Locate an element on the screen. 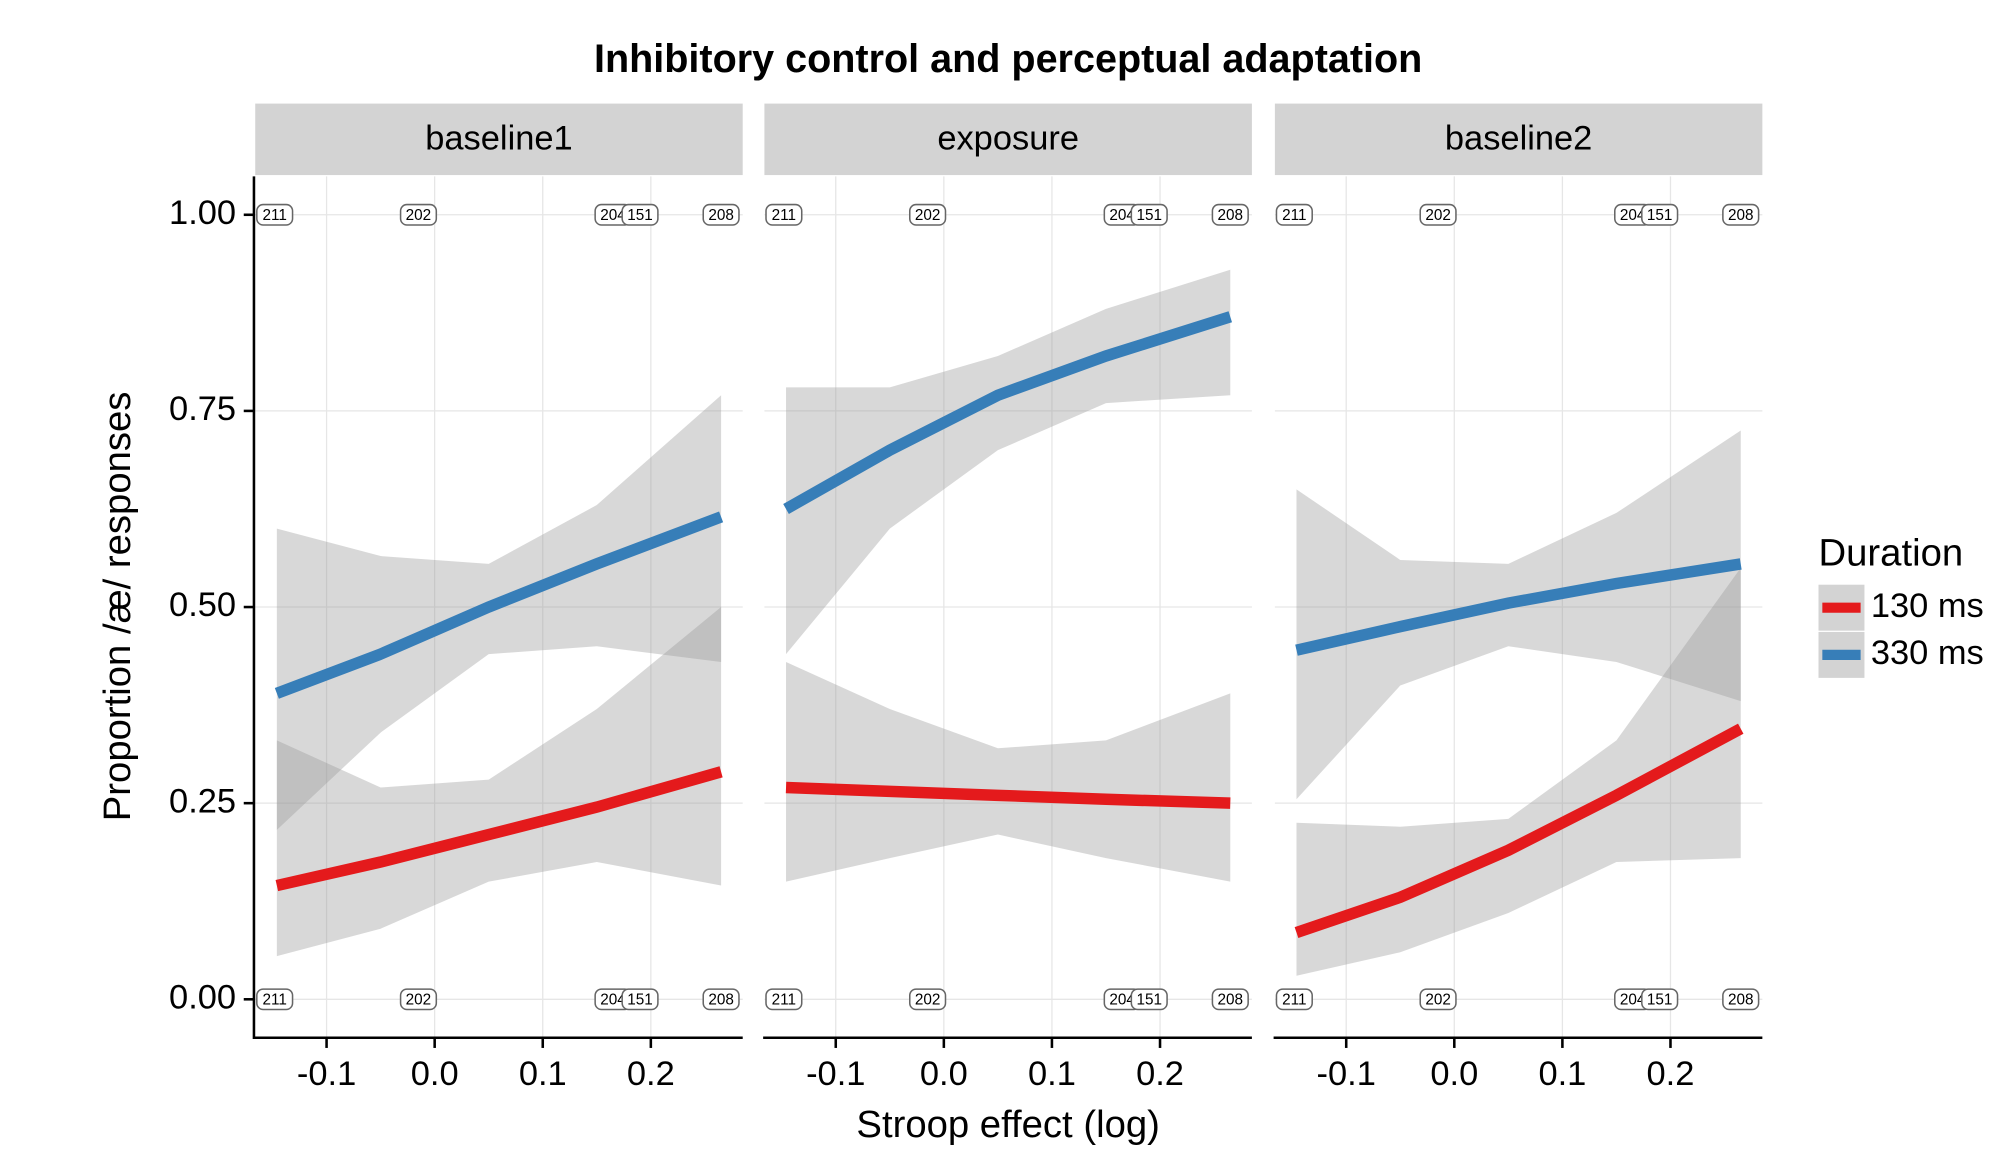  facet-title: exposure is located at coordinates (1008, 139).